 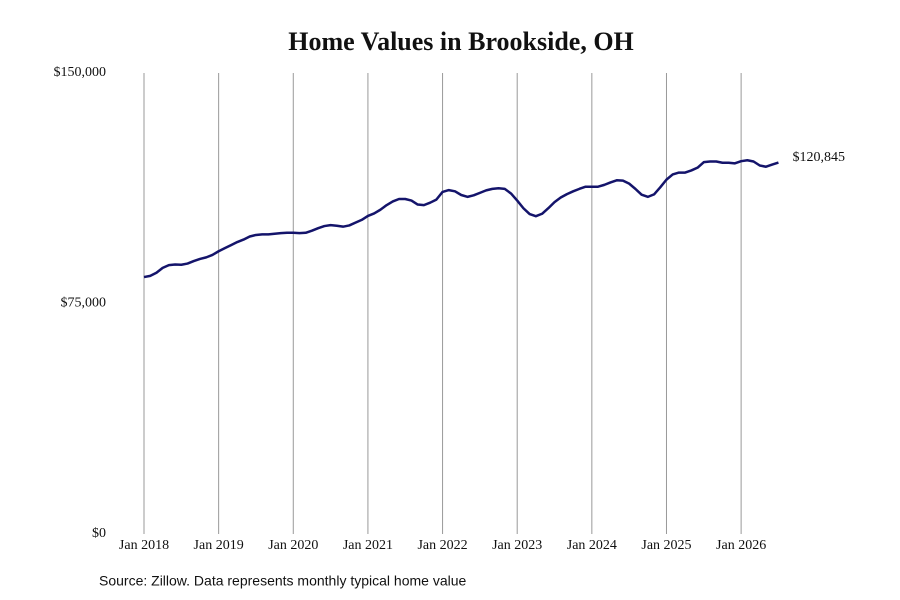 What do you see at coordinates (442, 545) in the screenshot?
I see `x-tick-label: Jan 2022` at bounding box center [442, 545].